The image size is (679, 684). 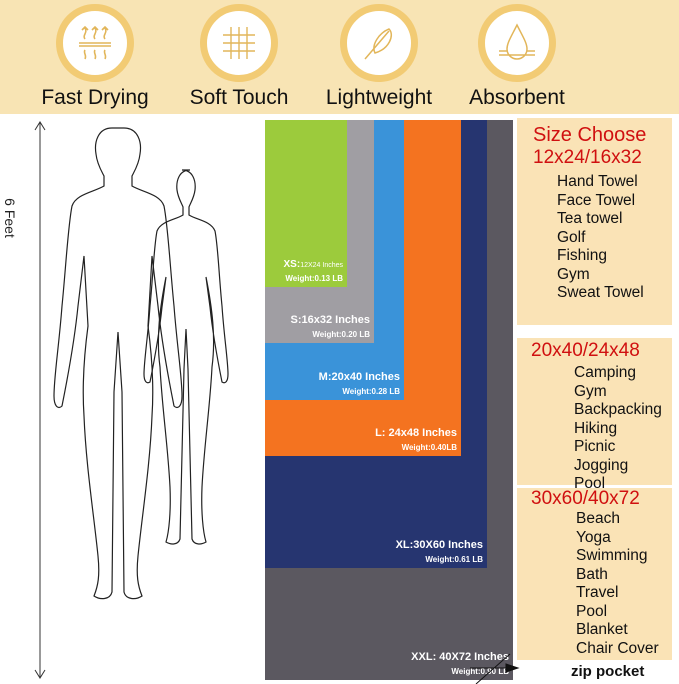 What do you see at coordinates (597, 181) in the screenshot?
I see `use-item: Hand Towel` at bounding box center [597, 181].